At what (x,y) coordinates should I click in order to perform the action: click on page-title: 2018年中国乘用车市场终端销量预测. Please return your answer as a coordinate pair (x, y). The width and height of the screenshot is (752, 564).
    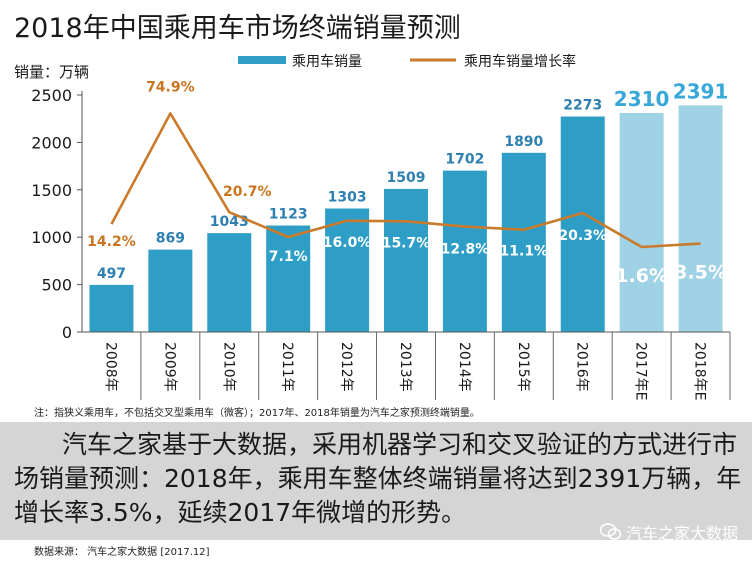
    Looking at the image, I should click on (237, 28).